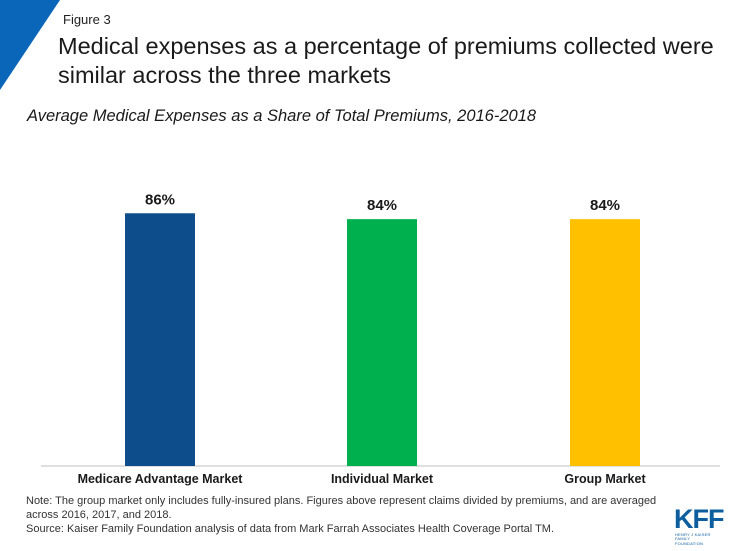 This screenshot has height=551, width=735. I want to click on corner-accent-shape, so click(30, 45).